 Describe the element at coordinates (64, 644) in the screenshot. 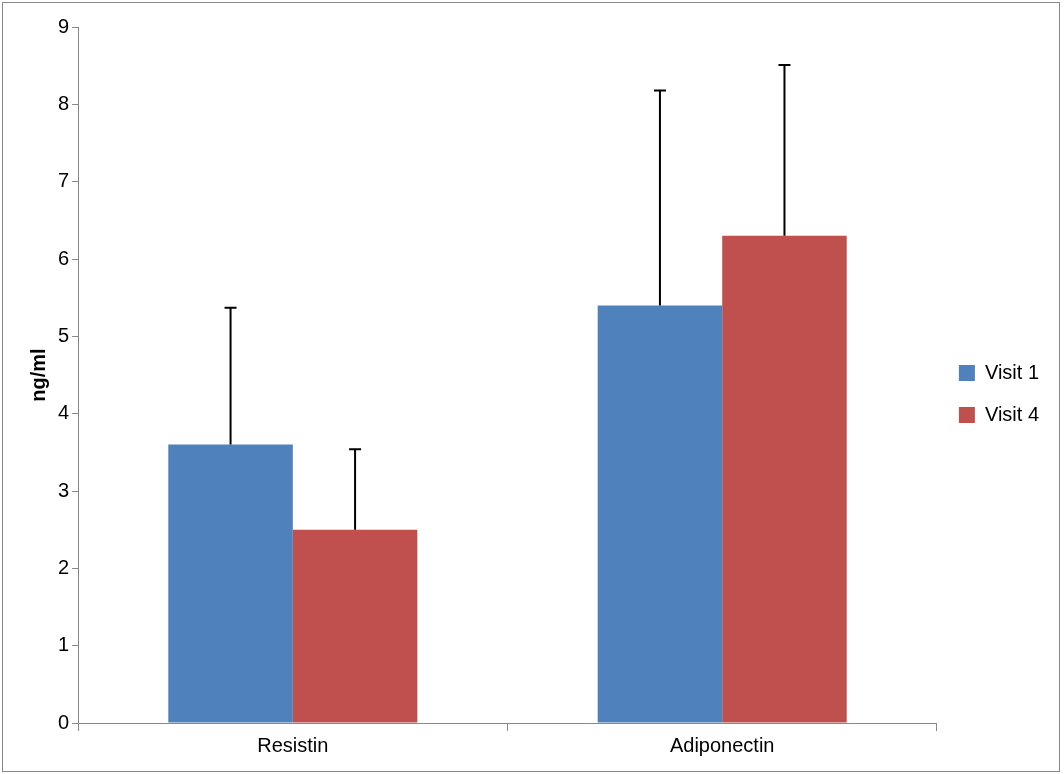

I see `y-tick-label: 1` at that location.